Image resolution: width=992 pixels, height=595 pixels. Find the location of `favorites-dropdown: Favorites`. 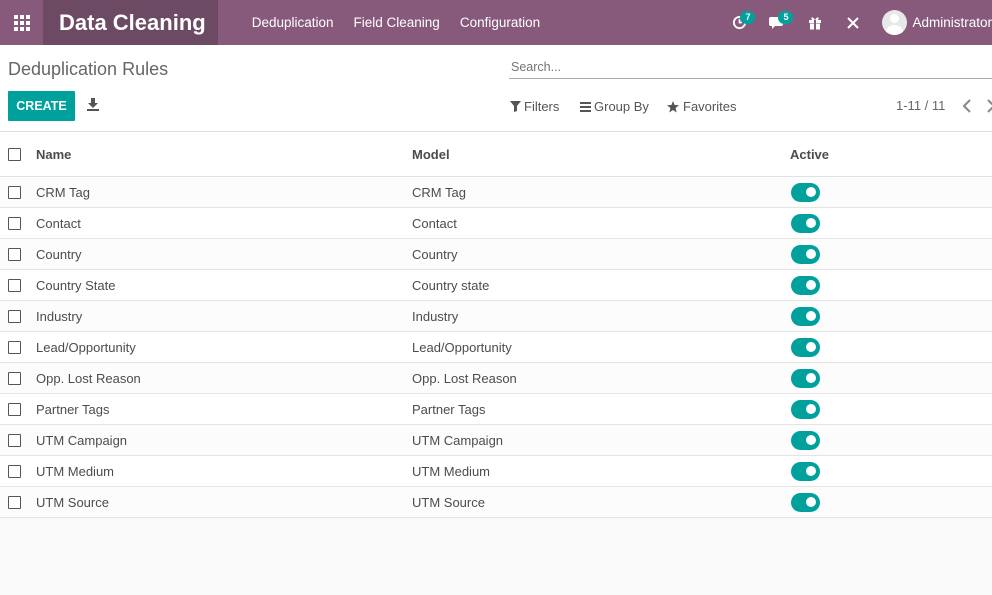

favorites-dropdown: Favorites is located at coordinates (701, 106).